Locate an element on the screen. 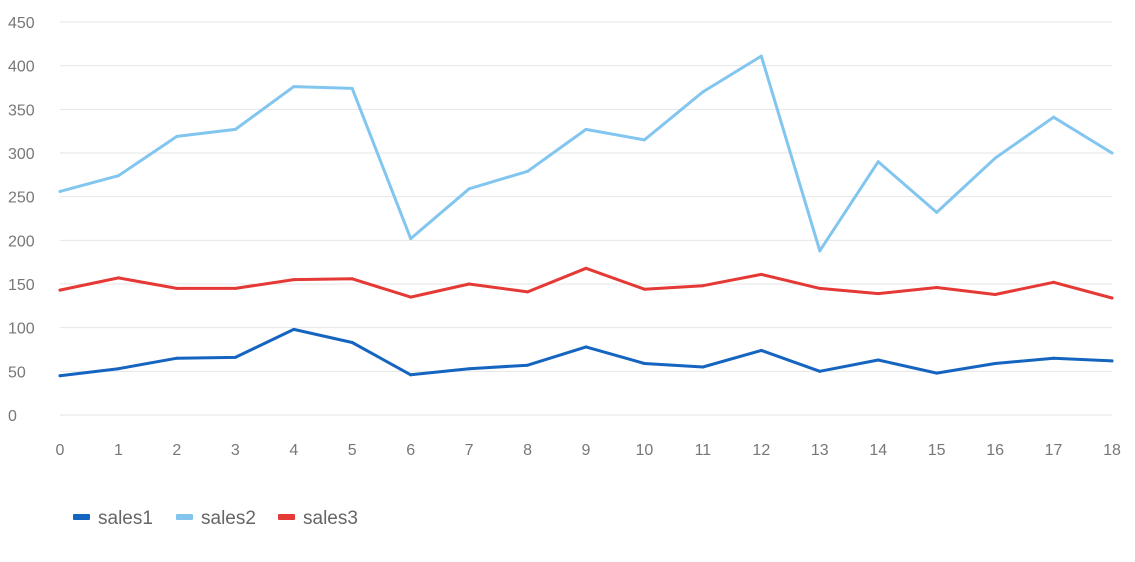  y-tick-label: 100 is located at coordinates (21, 329).